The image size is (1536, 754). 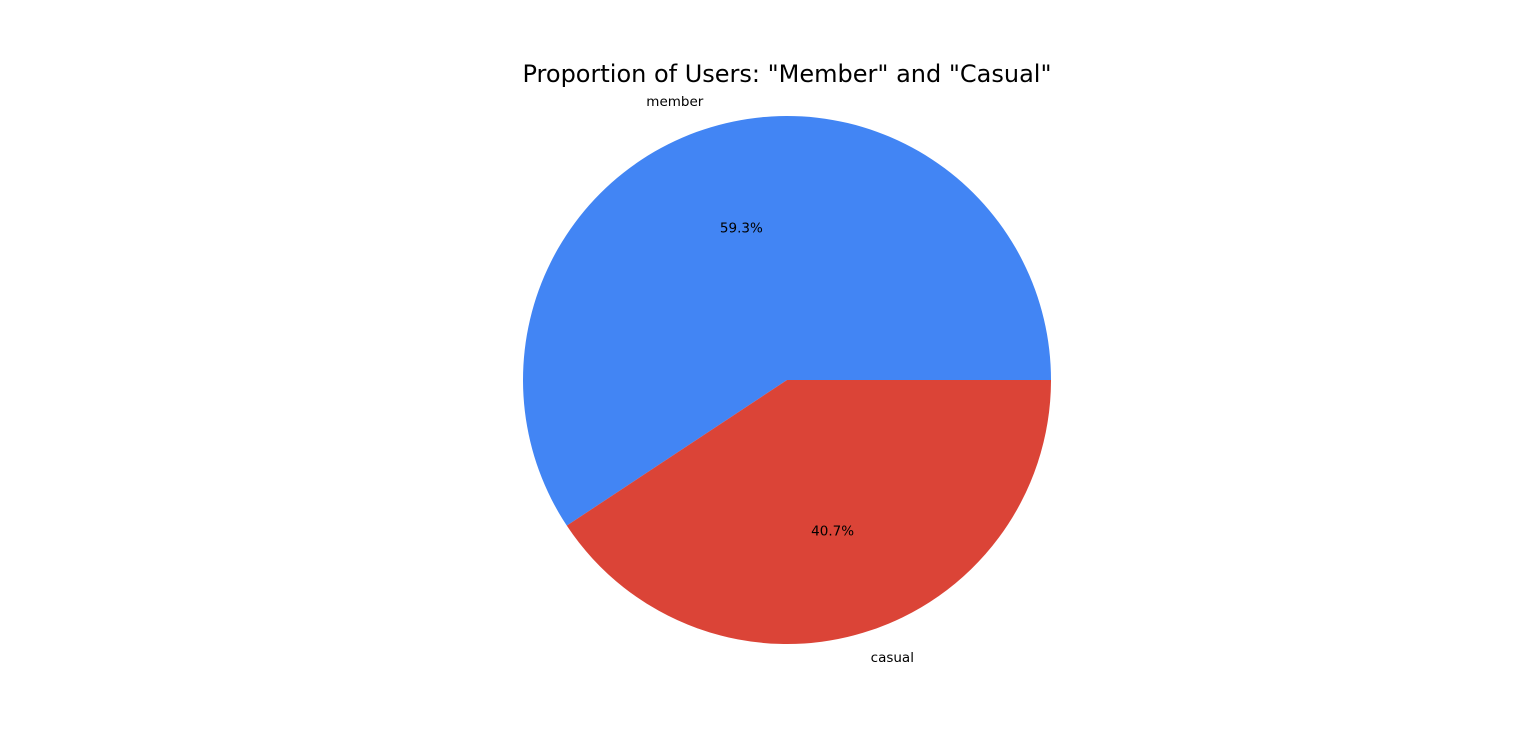 What do you see at coordinates (832, 532) in the screenshot?
I see `percent-label-casual: 40.7%` at bounding box center [832, 532].